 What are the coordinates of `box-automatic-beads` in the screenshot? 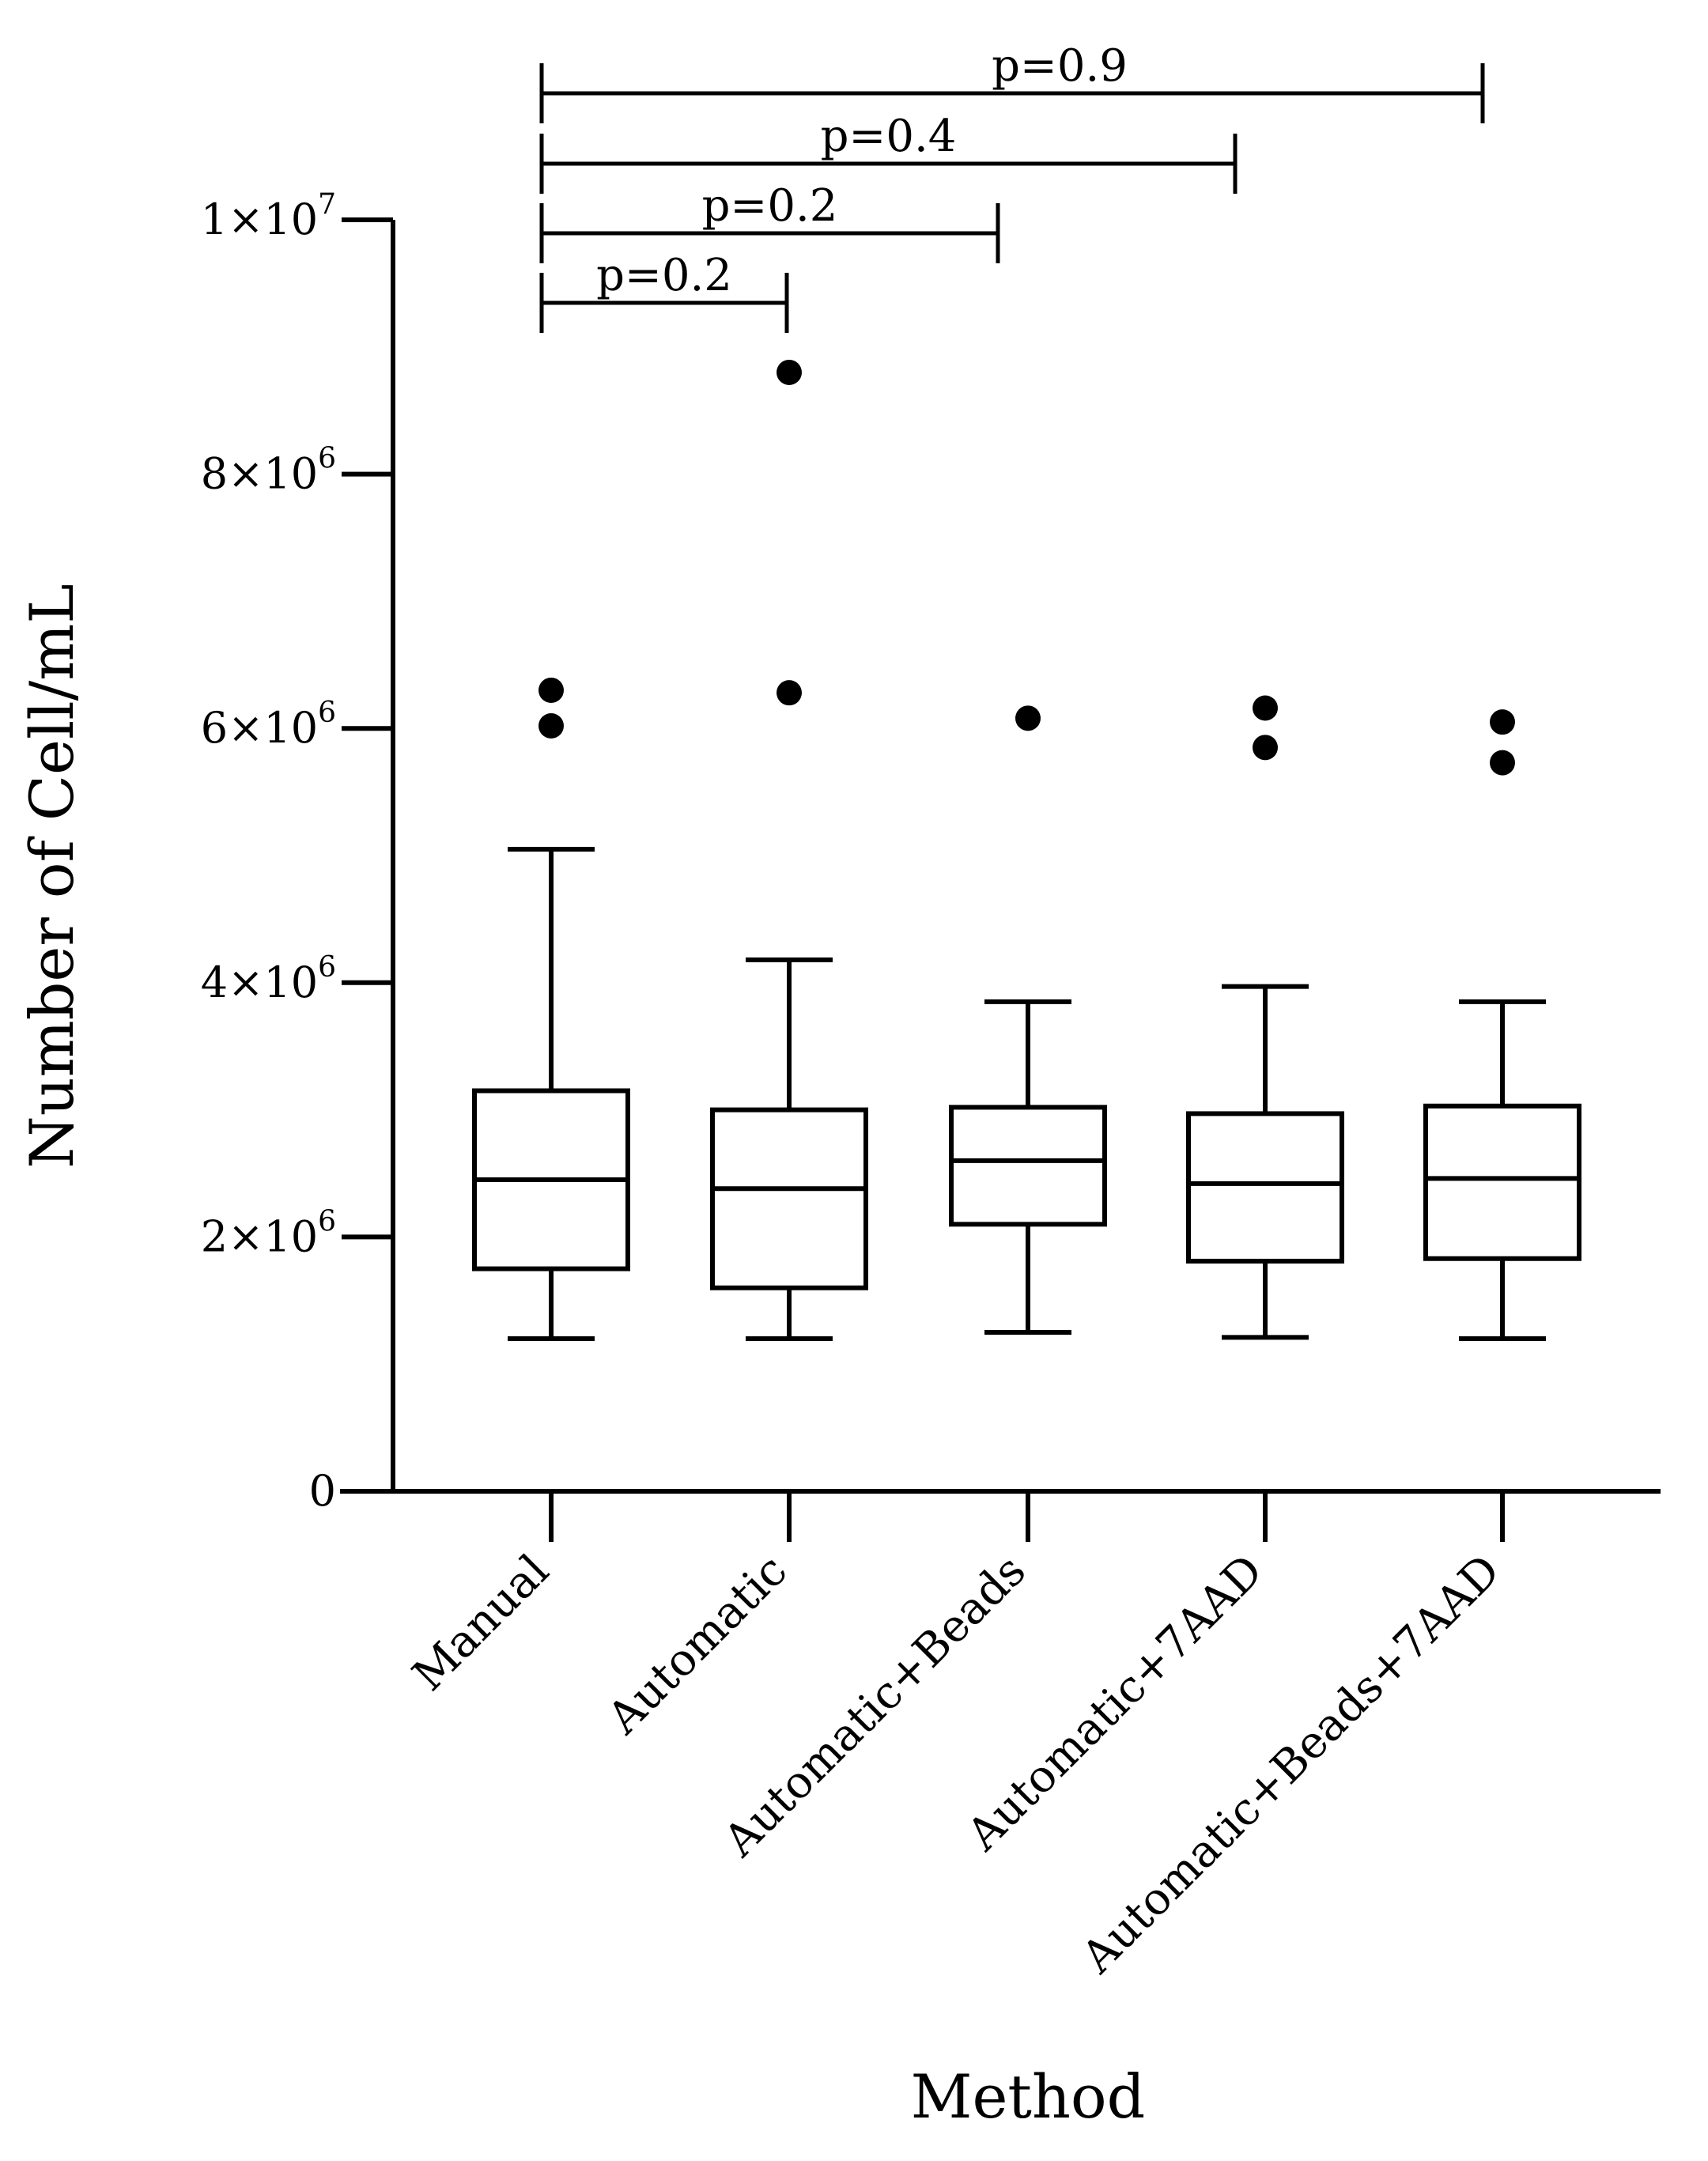 It's located at (1028, 1167).